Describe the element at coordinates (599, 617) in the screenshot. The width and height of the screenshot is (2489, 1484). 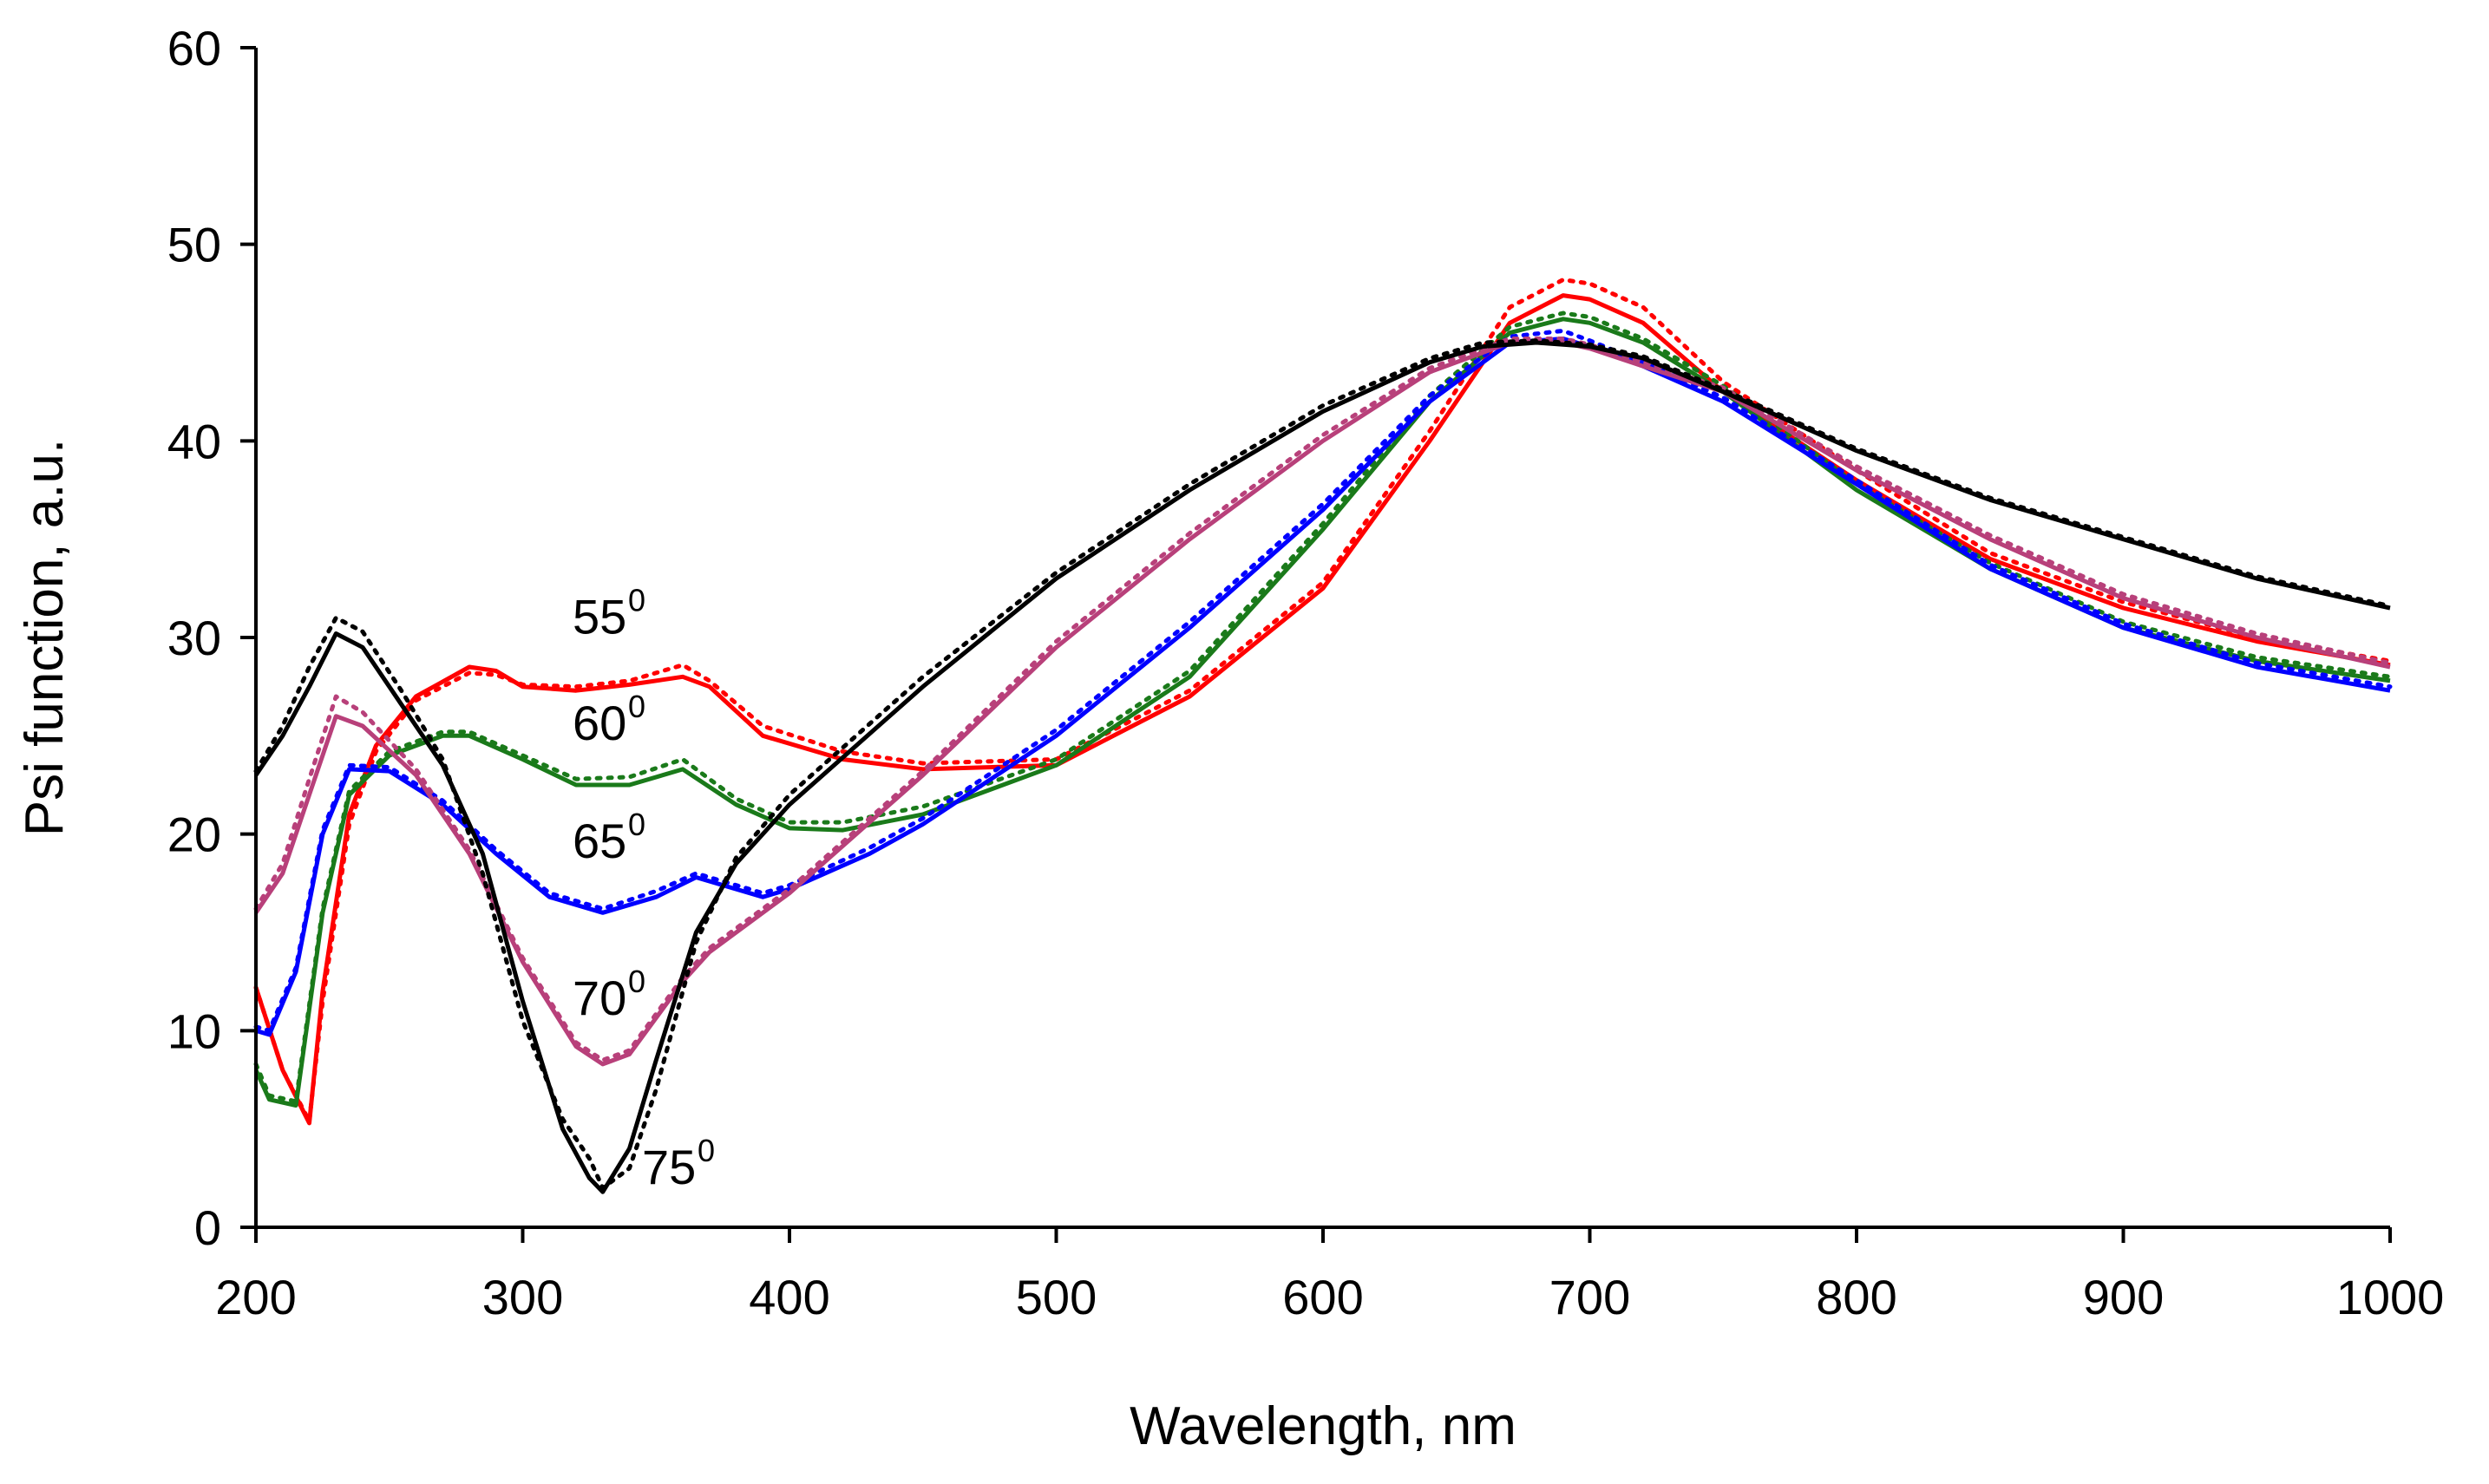
I see `angle-label-55: 55` at that location.